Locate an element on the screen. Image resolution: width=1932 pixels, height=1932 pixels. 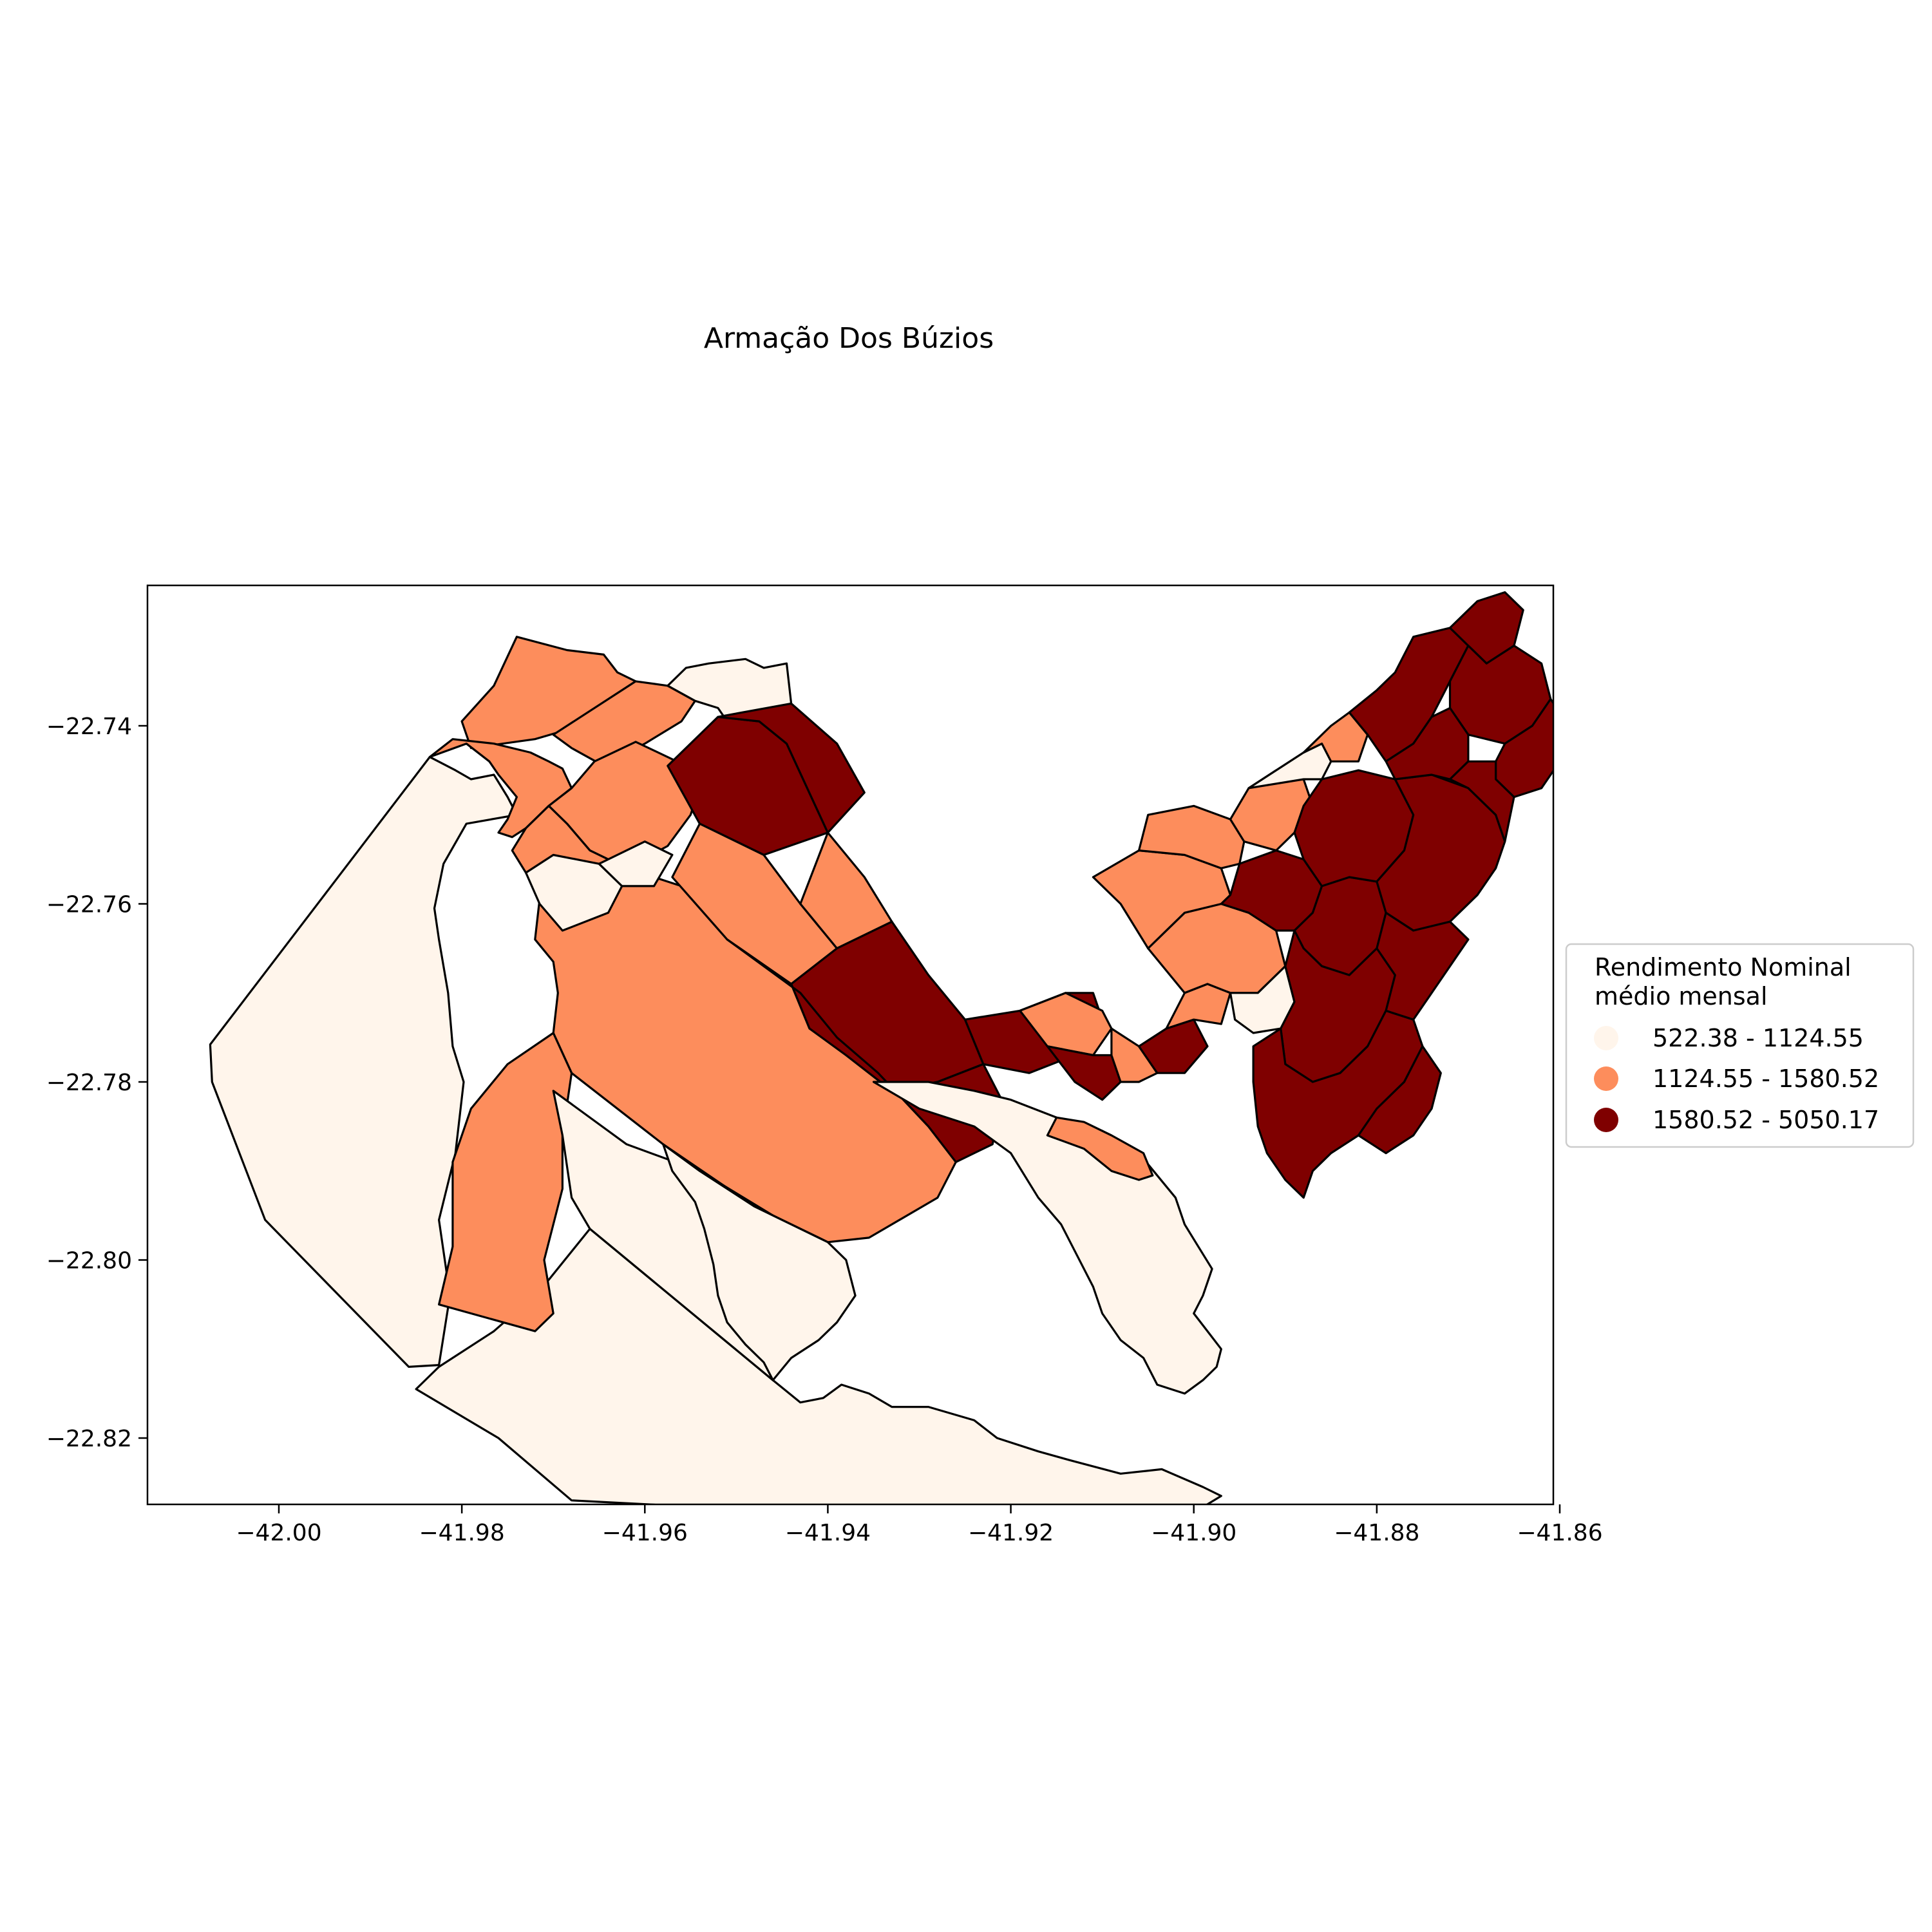
legend-swatch-high is located at coordinates (1606, 1120).